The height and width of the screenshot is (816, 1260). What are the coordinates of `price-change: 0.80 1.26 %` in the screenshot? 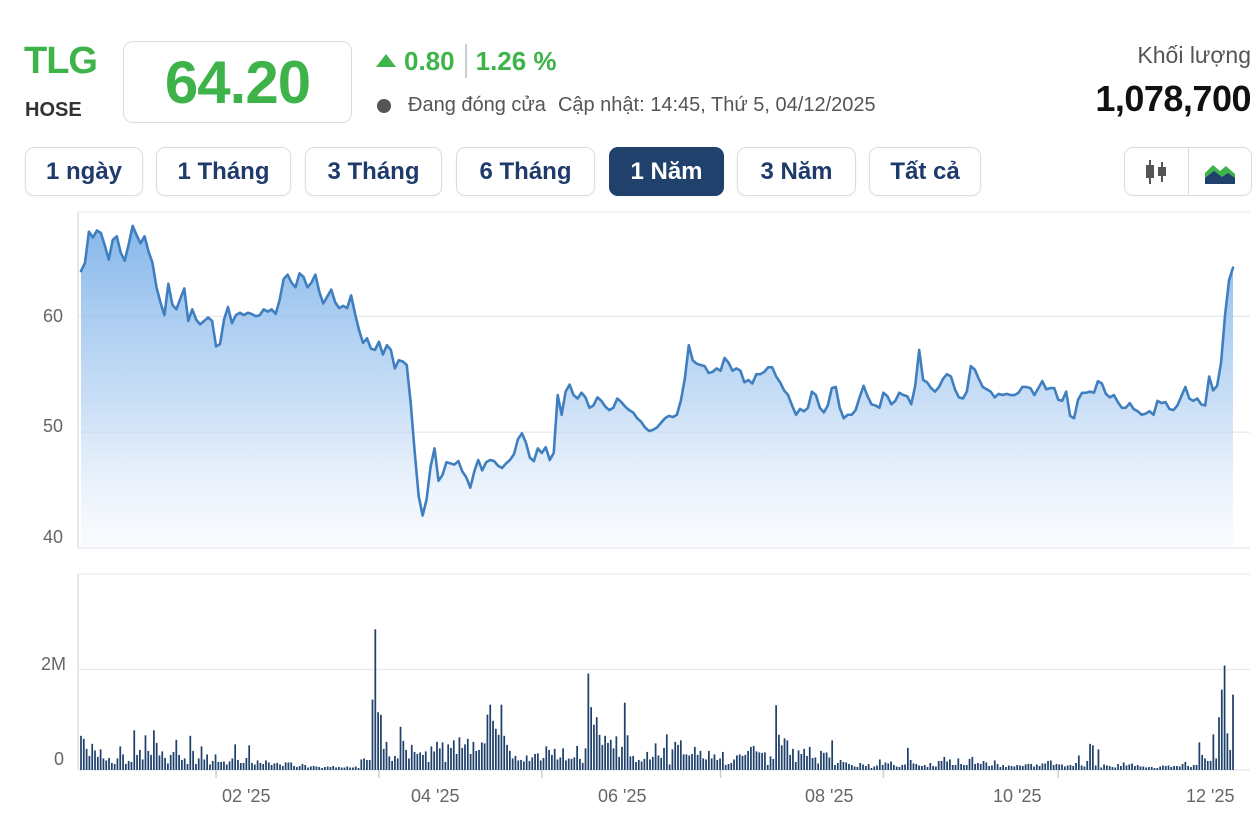 It's located at (466, 61).